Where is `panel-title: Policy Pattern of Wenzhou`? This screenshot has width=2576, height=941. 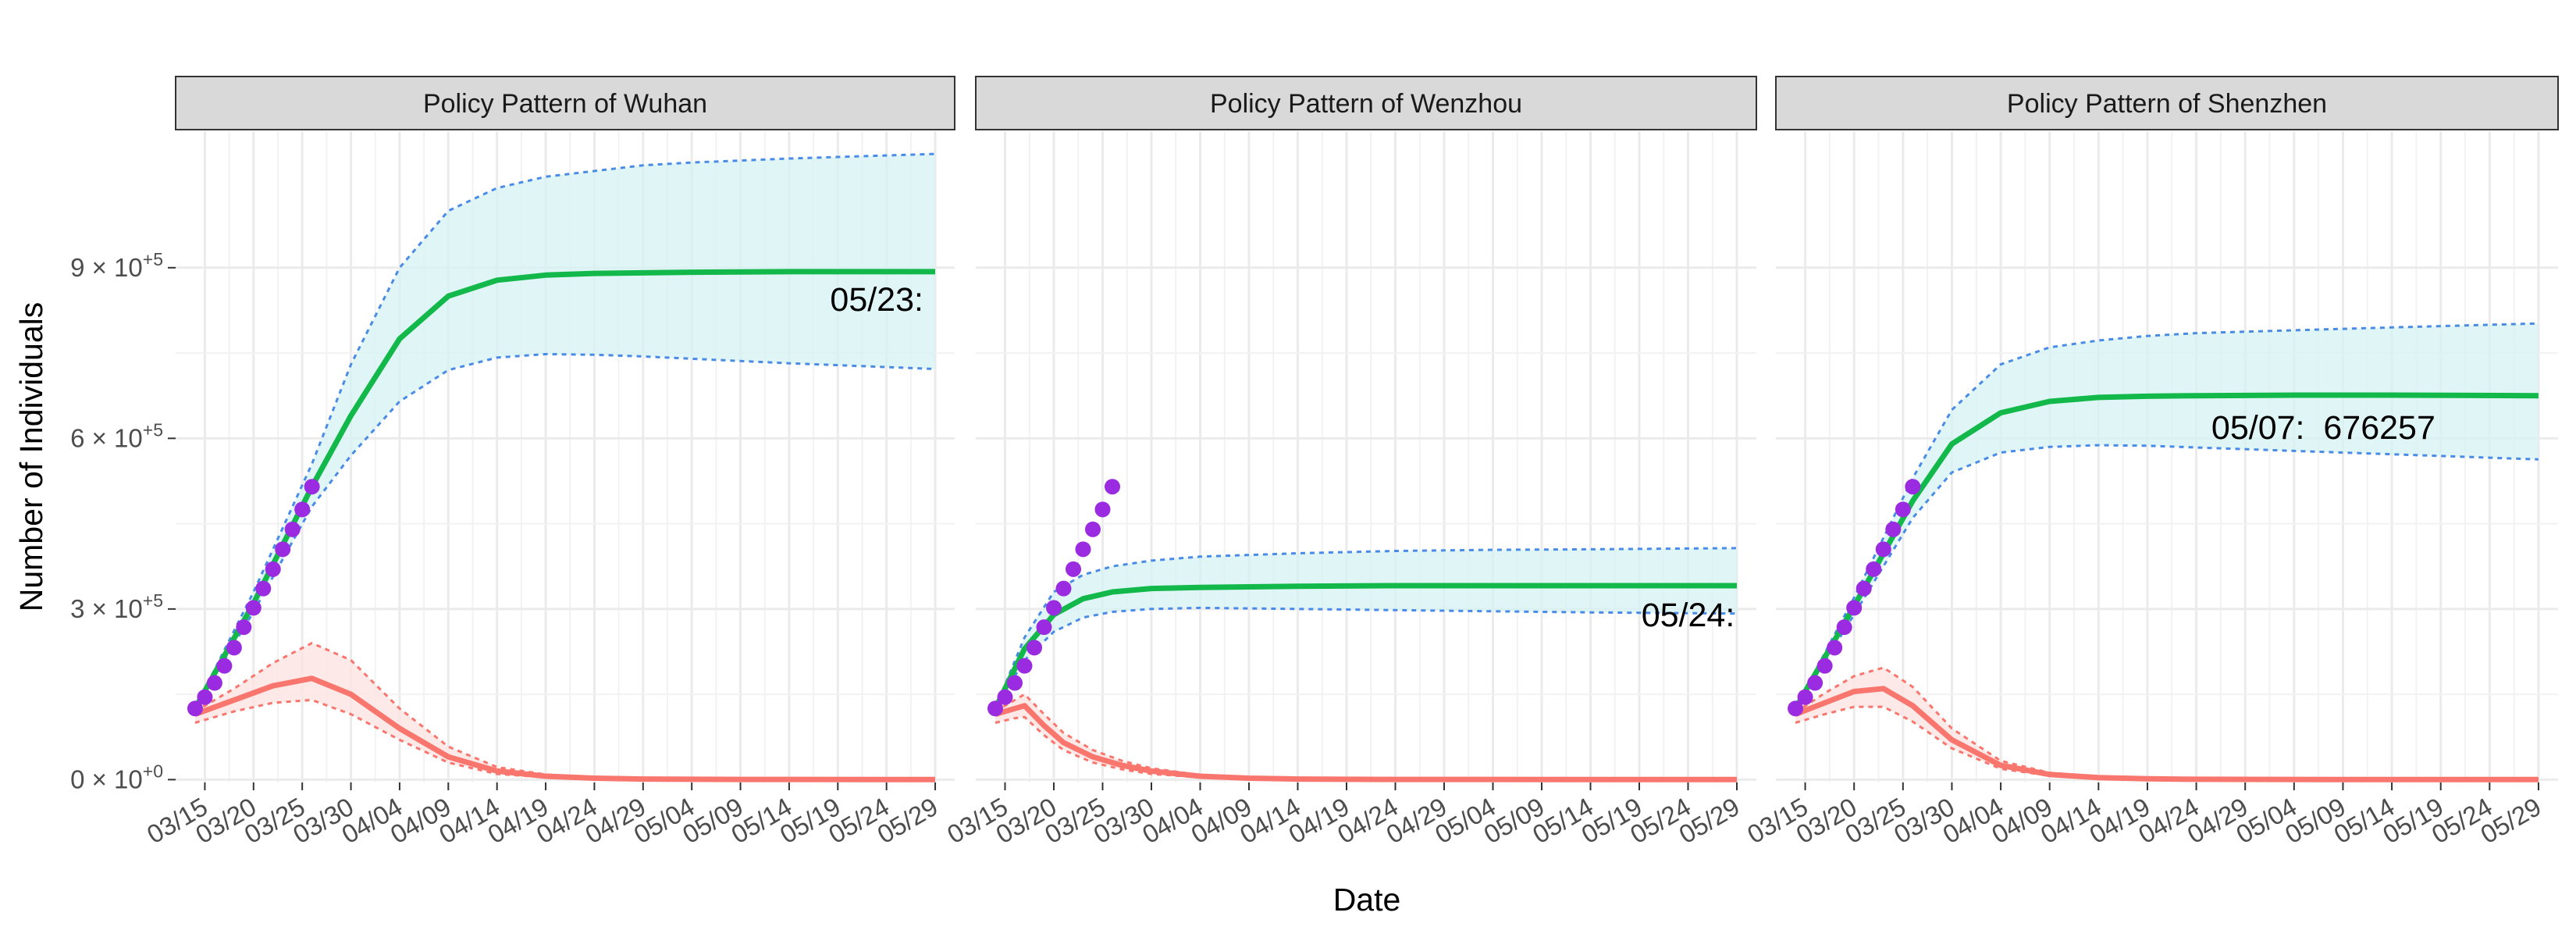
panel-title: Policy Pattern of Wenzhou is located at coordinates (1366, 104).